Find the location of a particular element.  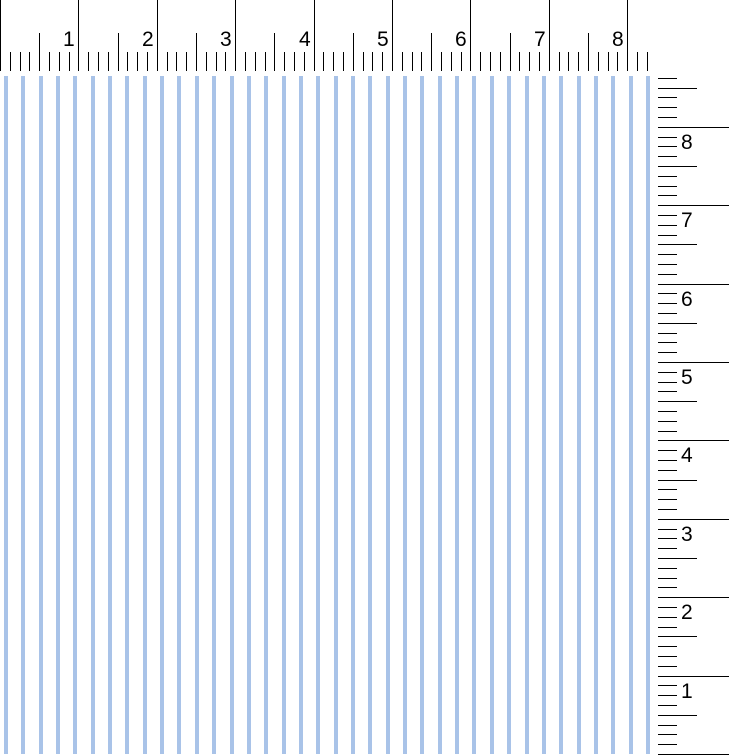

ruler-label: 8 is located at coordinates (687, 142).